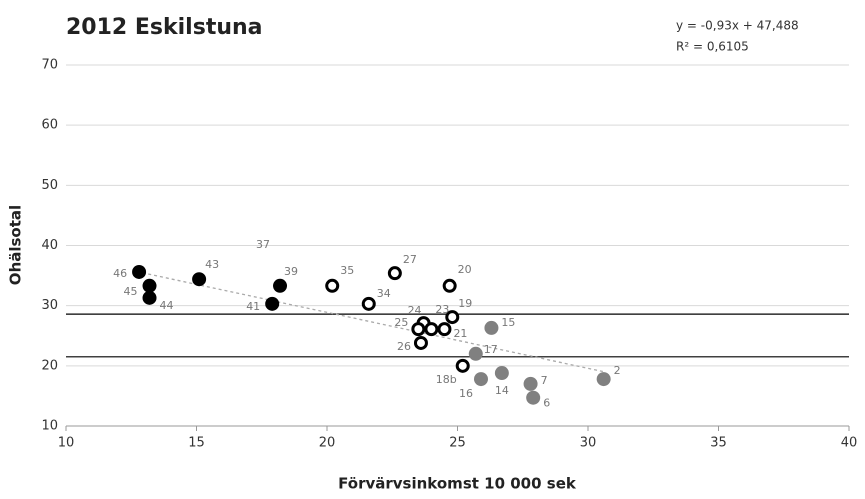 This screenshot has width=865, height=499. I want to click on point-label: 41, so click(253, 306).